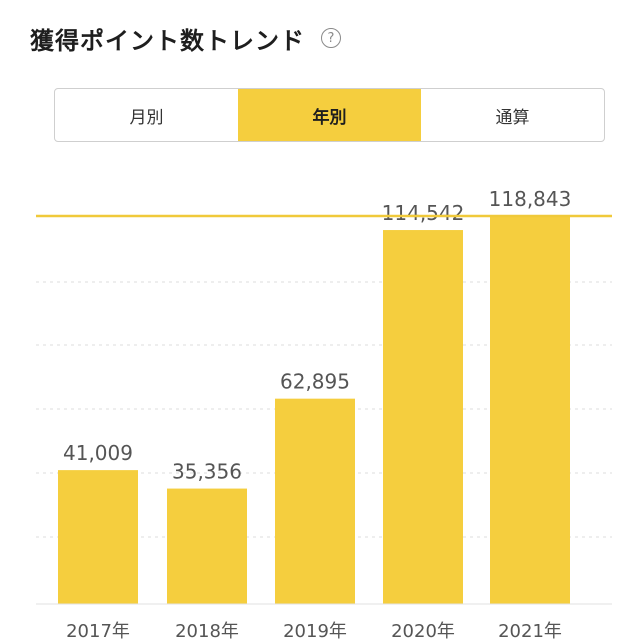 The height and width of the screenshot is (640, 640). What do you see at coordinates (207, 546) in the screenshot?
I see `bar-2018年` at bounding box center [207, 546].